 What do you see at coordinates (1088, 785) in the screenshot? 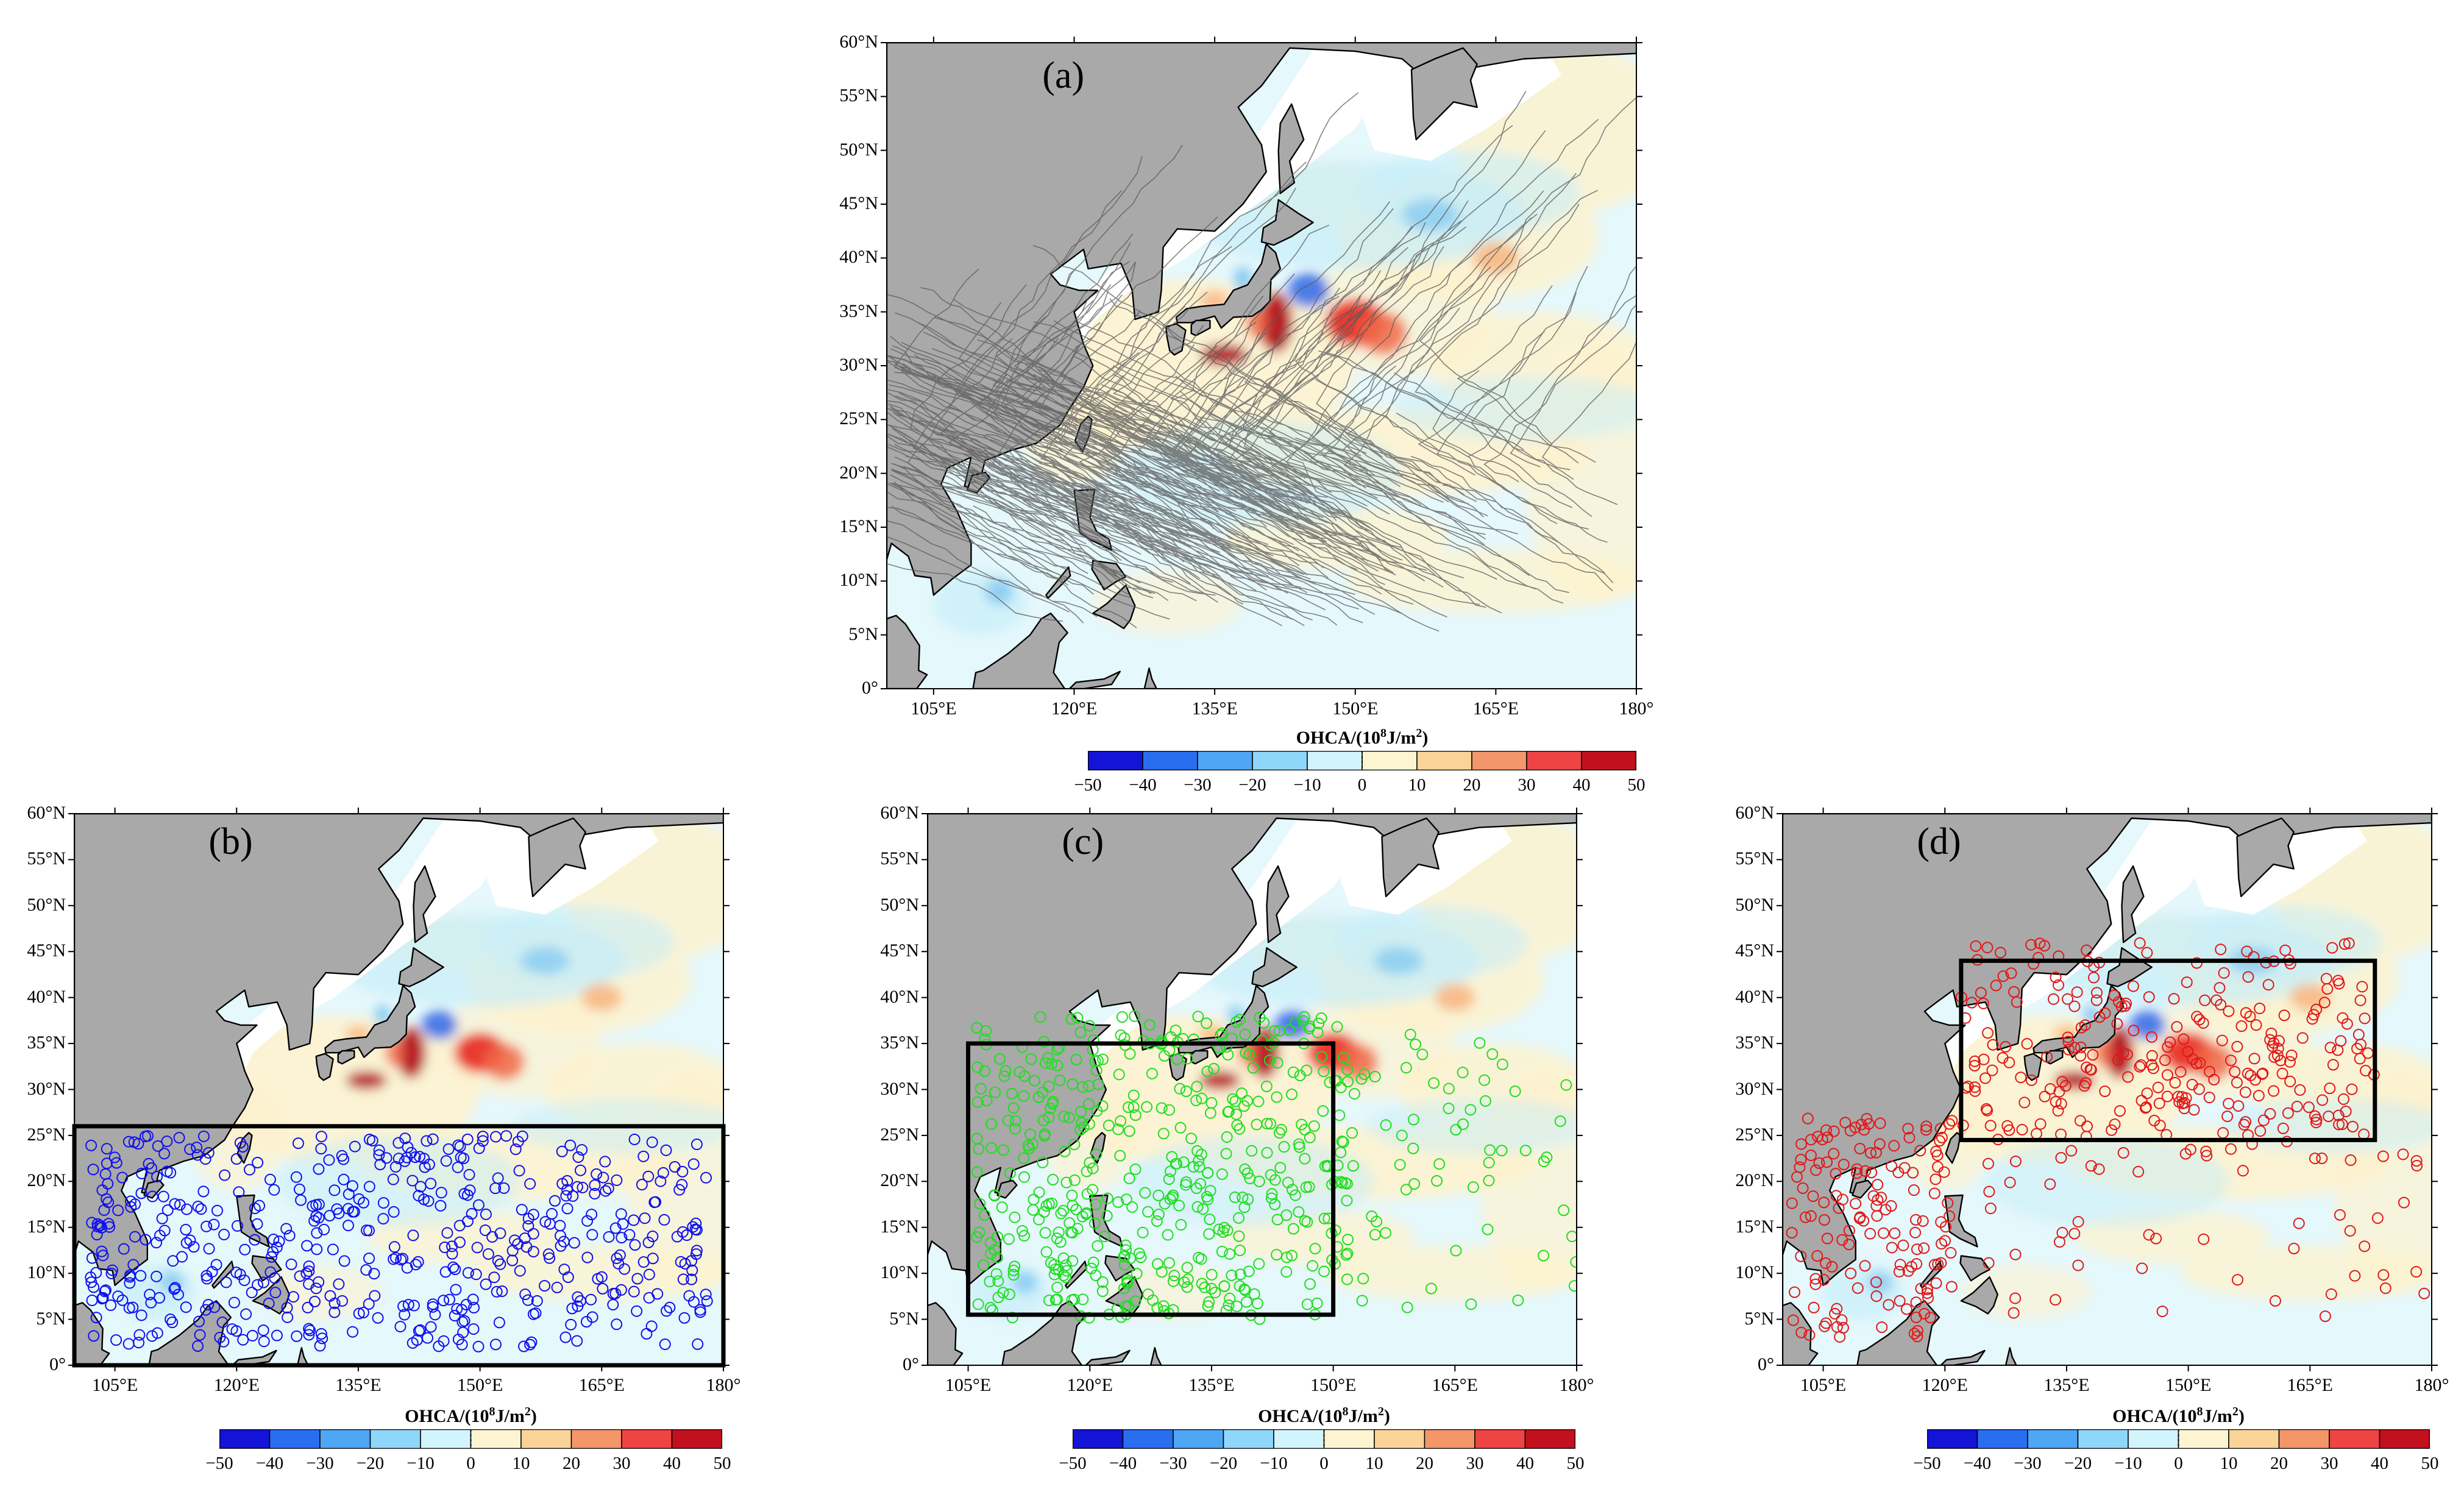
I see `colorbar-tick-label: −50` at bounding box center [1088, 785].